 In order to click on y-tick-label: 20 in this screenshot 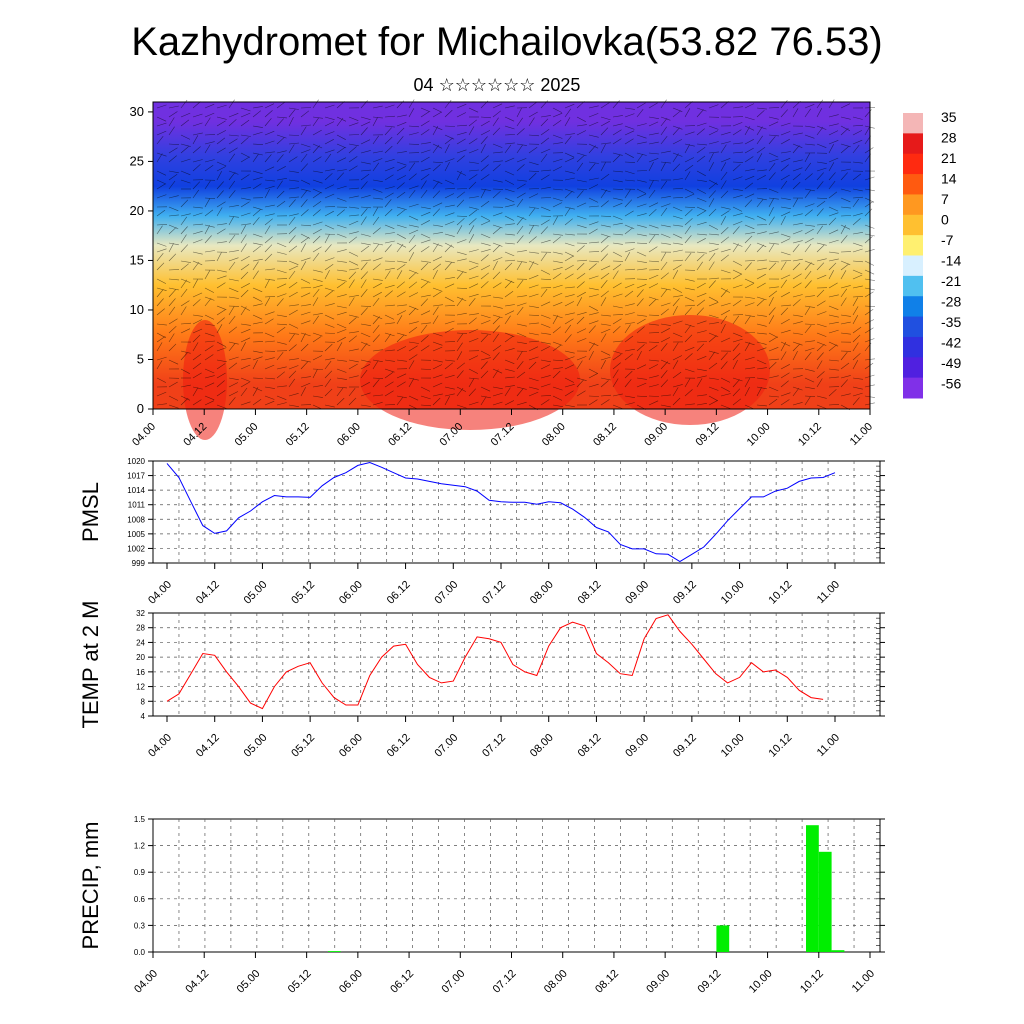, I will do `click(140, 657)`.